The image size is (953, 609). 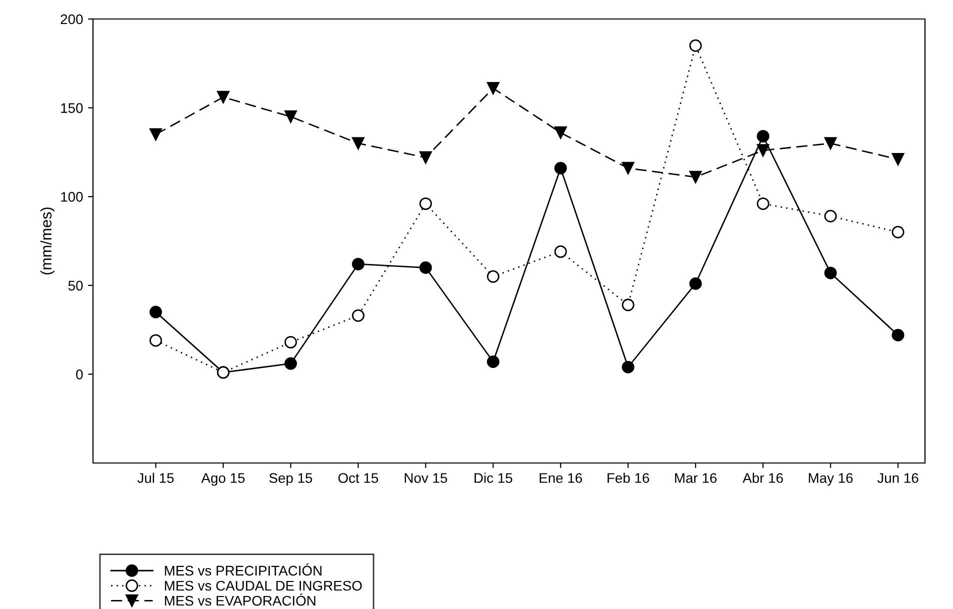 What do you see at coordinates (71, 19) in the screenshot?
I see `y-tick-label: 200` at bounding box center [71, 19].